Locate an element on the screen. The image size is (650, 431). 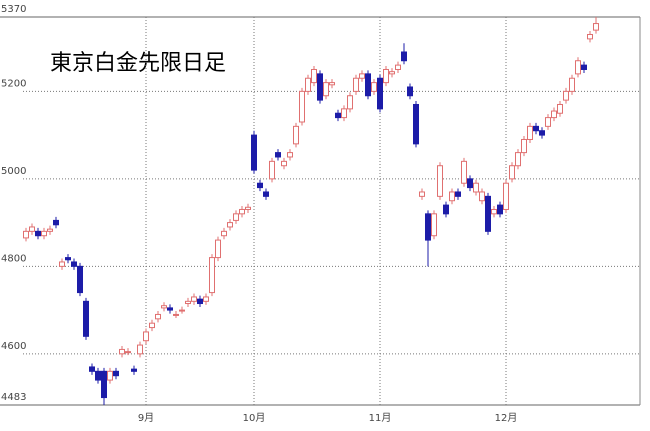
y-tick-label: 5370 is located at coordinates (13, 9).